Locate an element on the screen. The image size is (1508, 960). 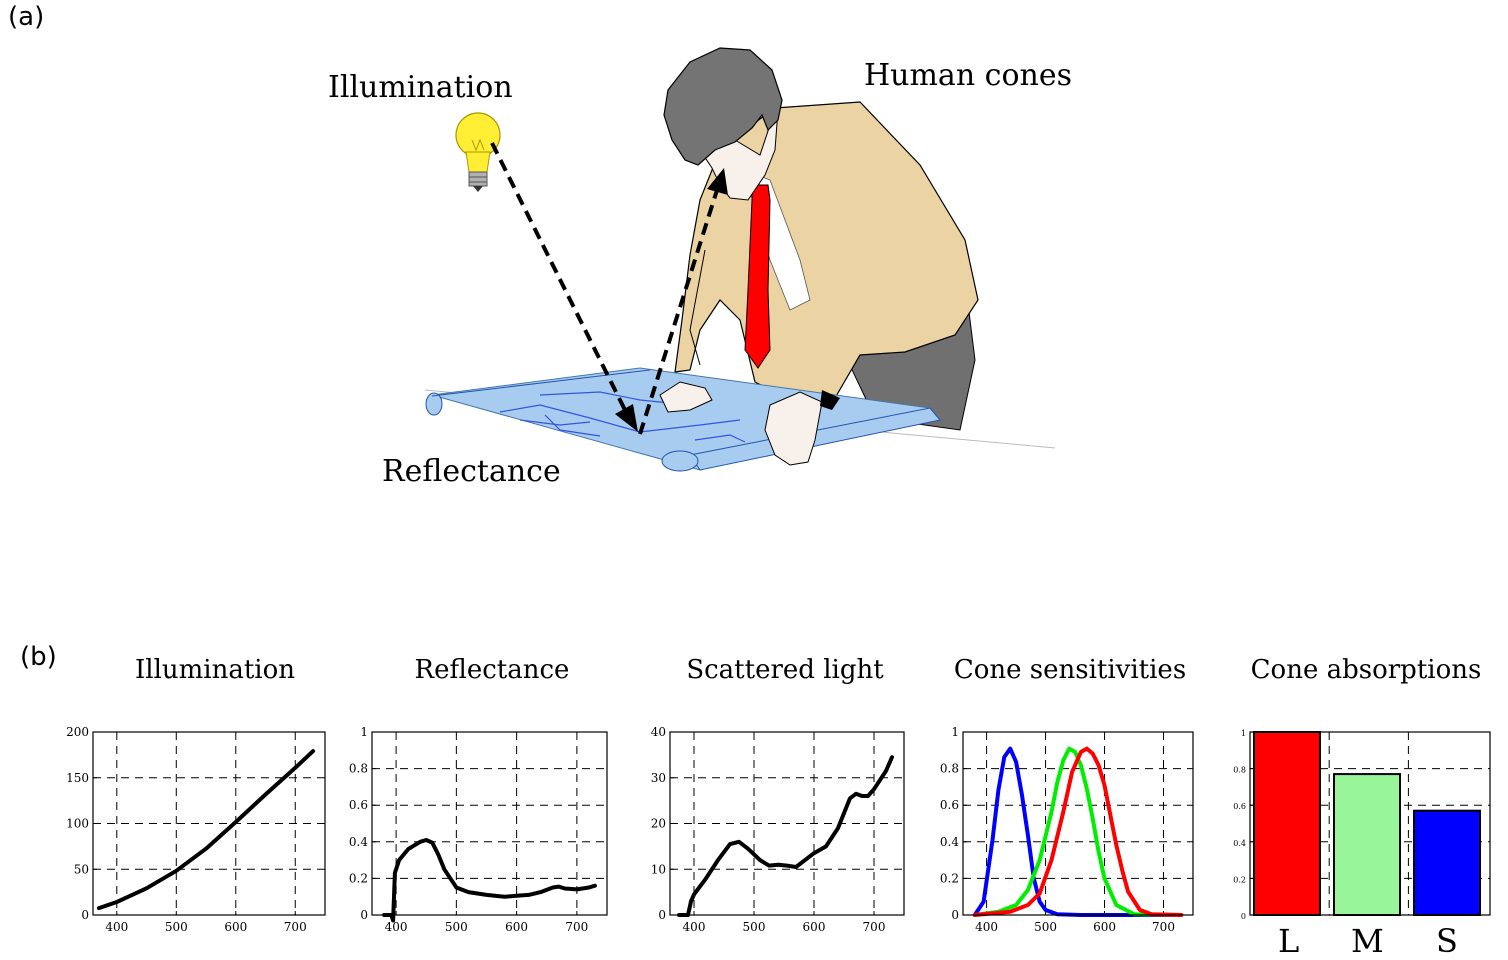
y-tick-label: 20 is located at coordinates (658, 824).